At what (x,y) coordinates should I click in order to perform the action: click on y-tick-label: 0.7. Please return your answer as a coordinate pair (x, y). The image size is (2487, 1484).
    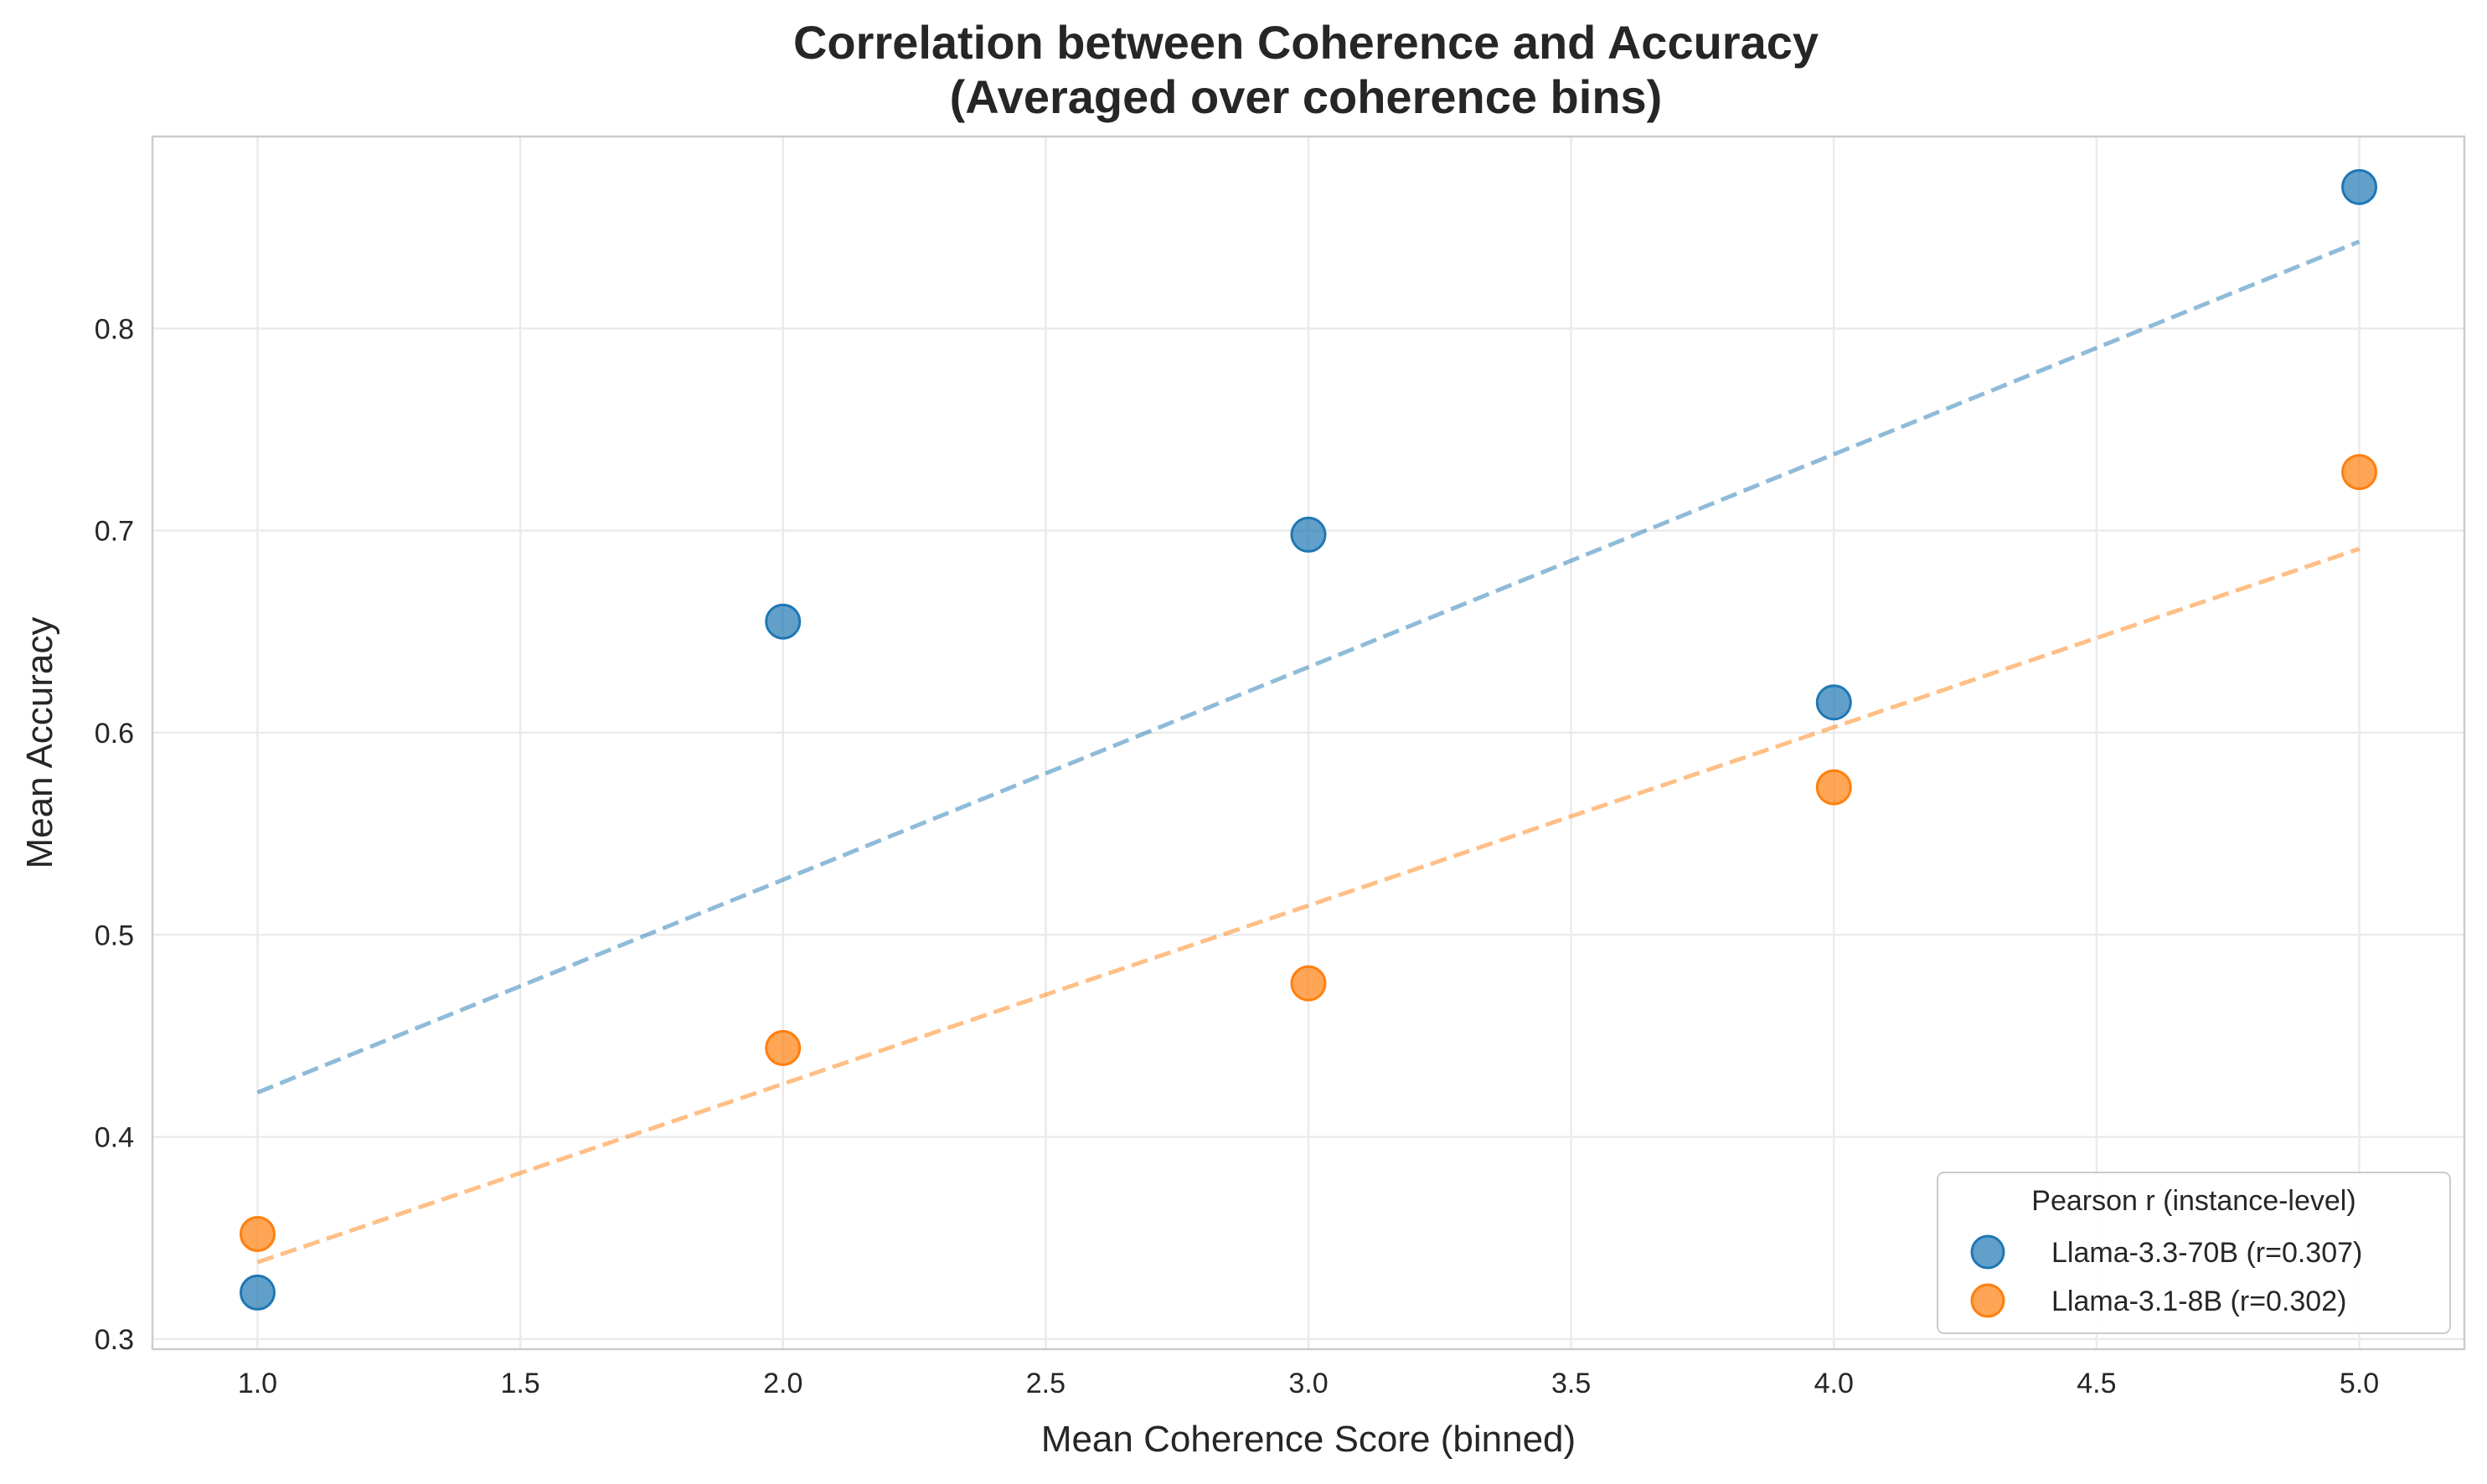
    Looking at the image, I should click on (114, 532).